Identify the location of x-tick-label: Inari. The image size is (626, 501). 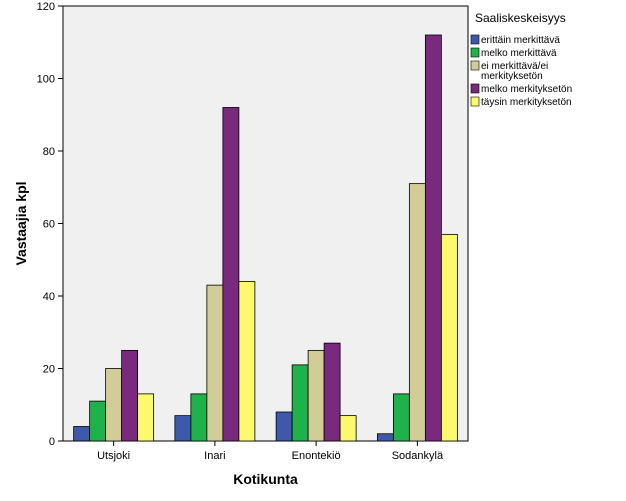
(214, 456).